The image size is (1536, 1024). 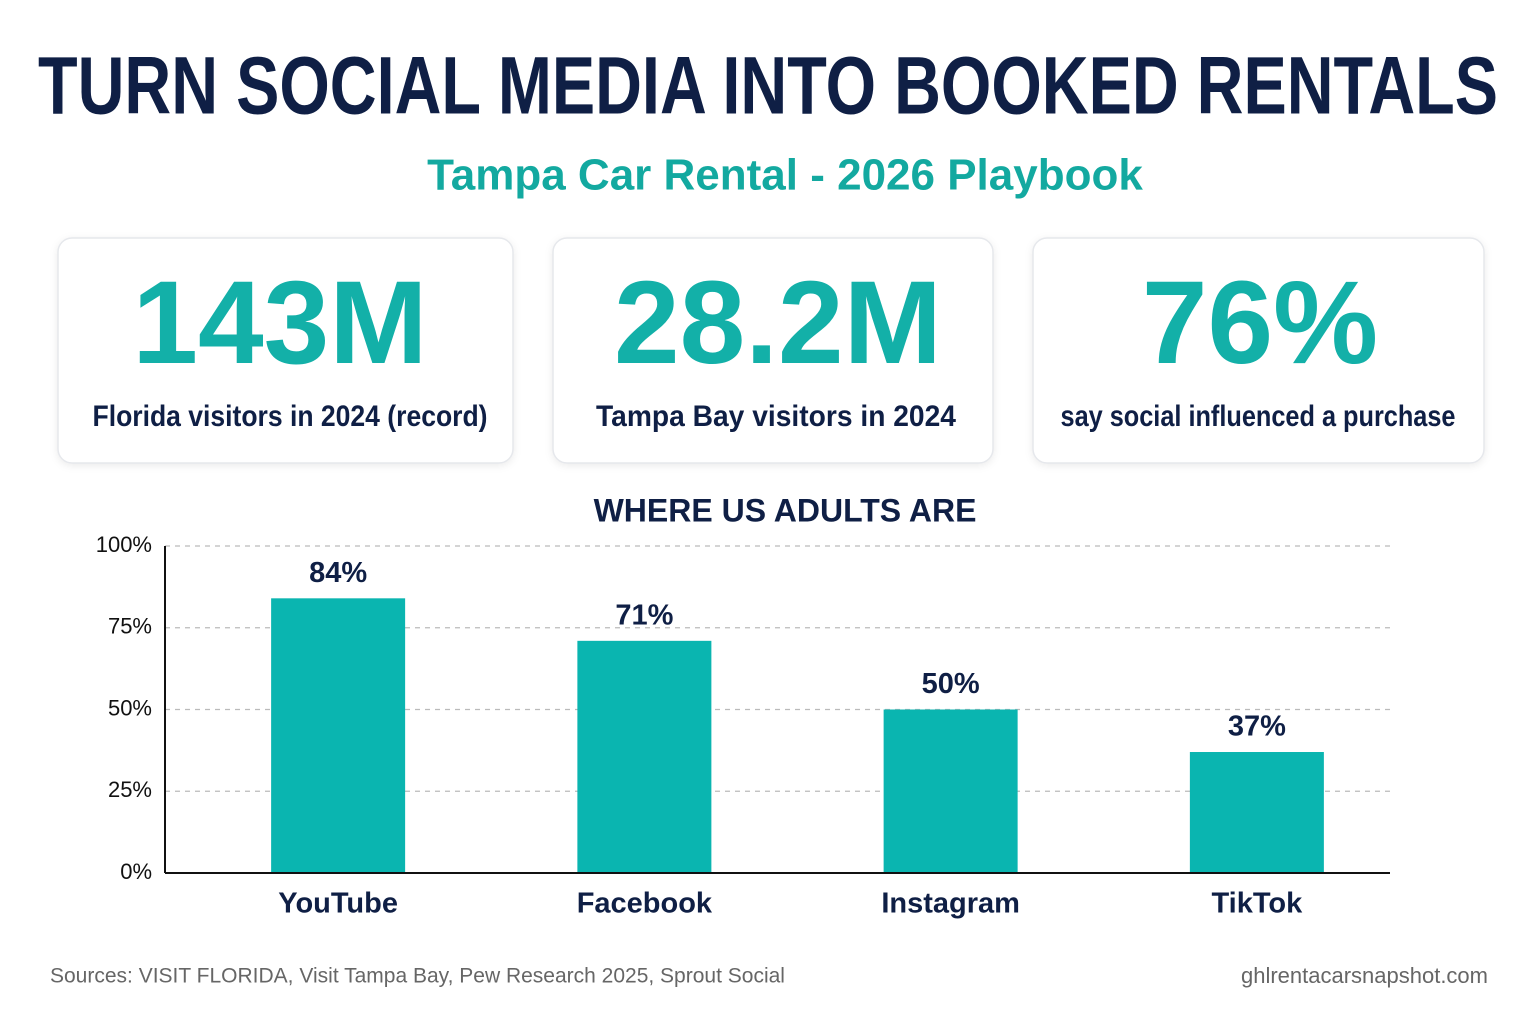 I want to click on y-tick-label: 75%, so click(x=130, y=626).